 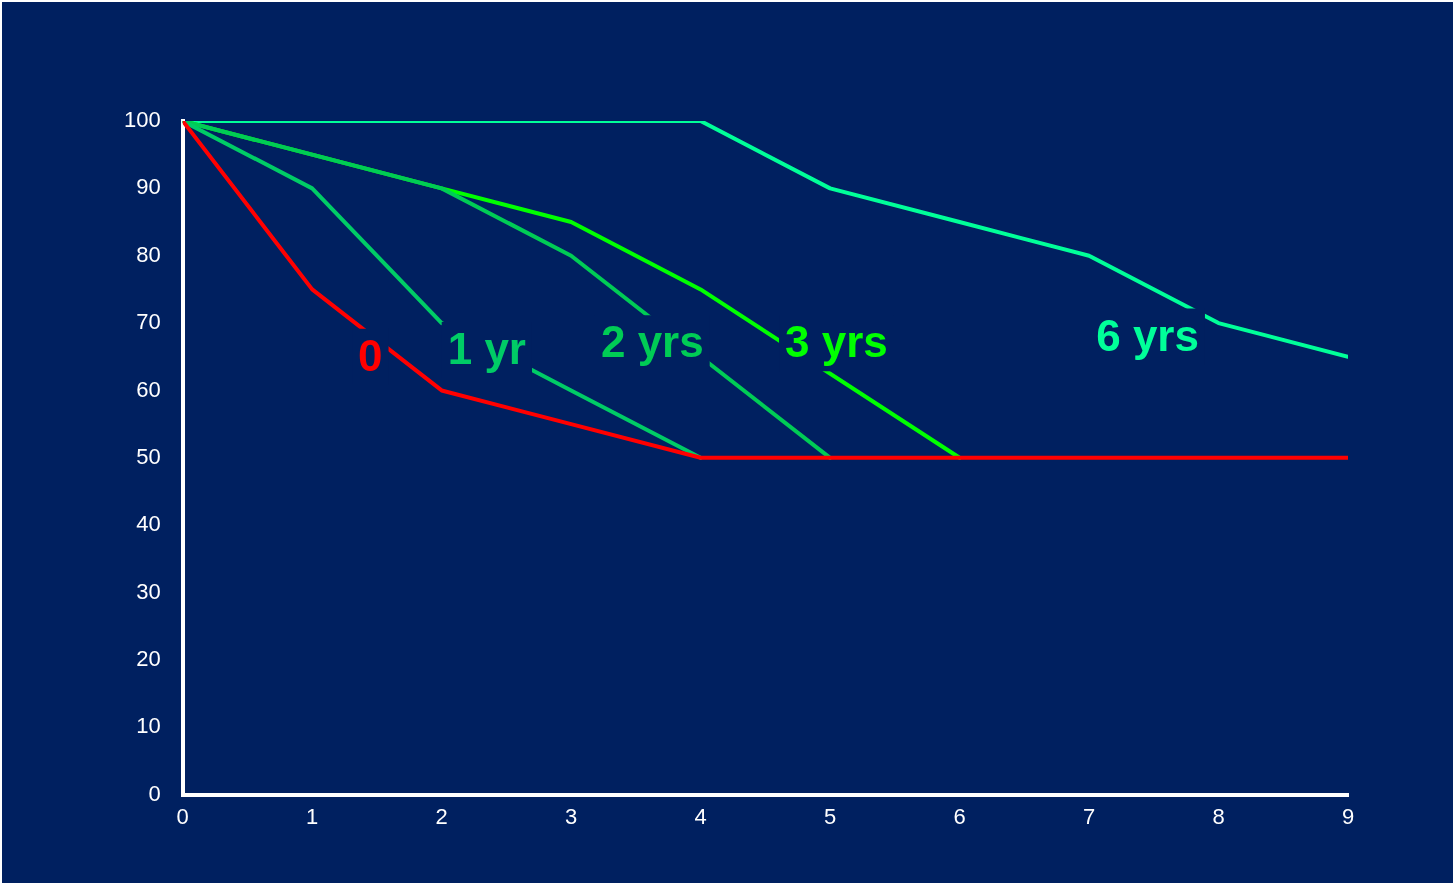 What do you see at coordinates (652, 342) in the screenshot?
I see `series-label: 2 yrs` at bounding box center [652, 342].